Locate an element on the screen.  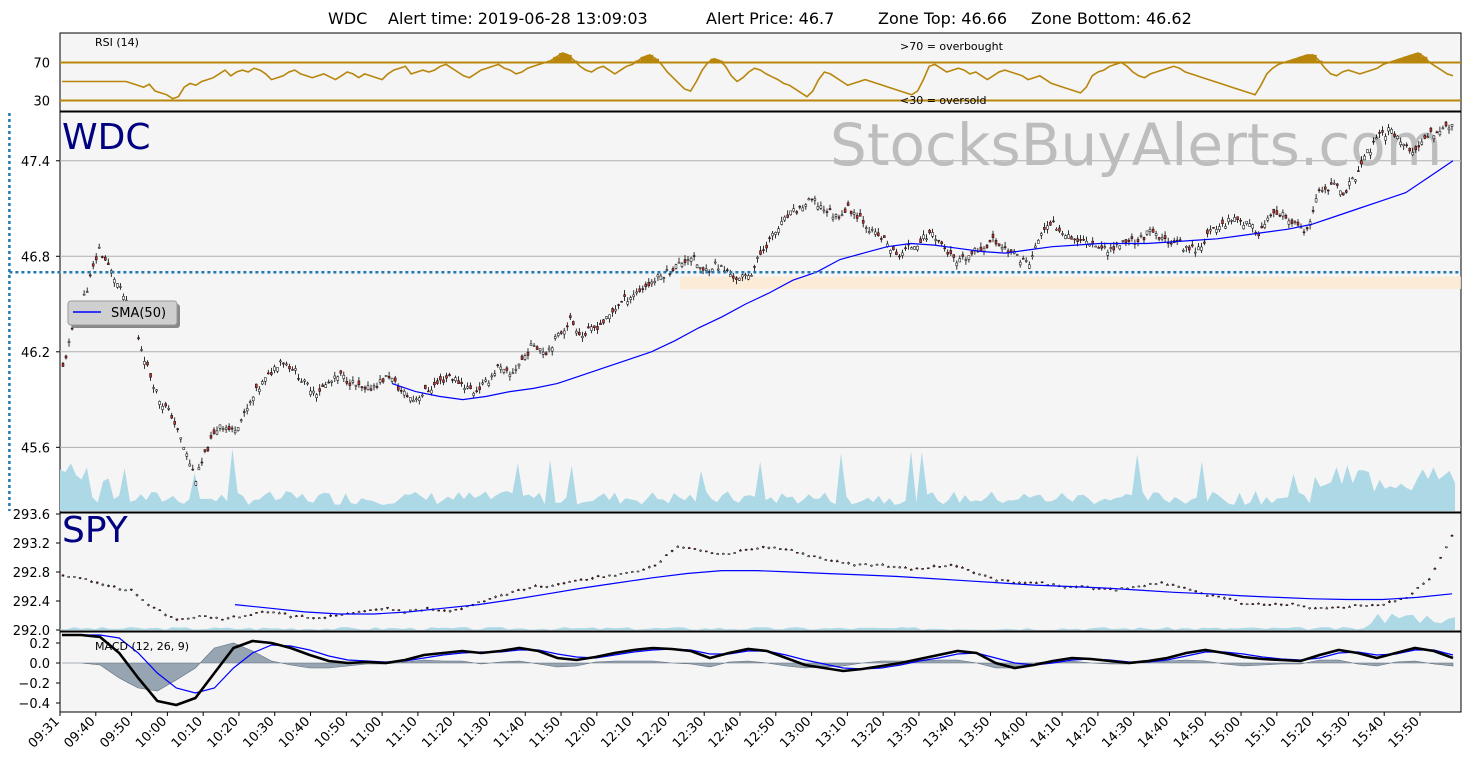
volume-area is located at coordinates (757, 479).